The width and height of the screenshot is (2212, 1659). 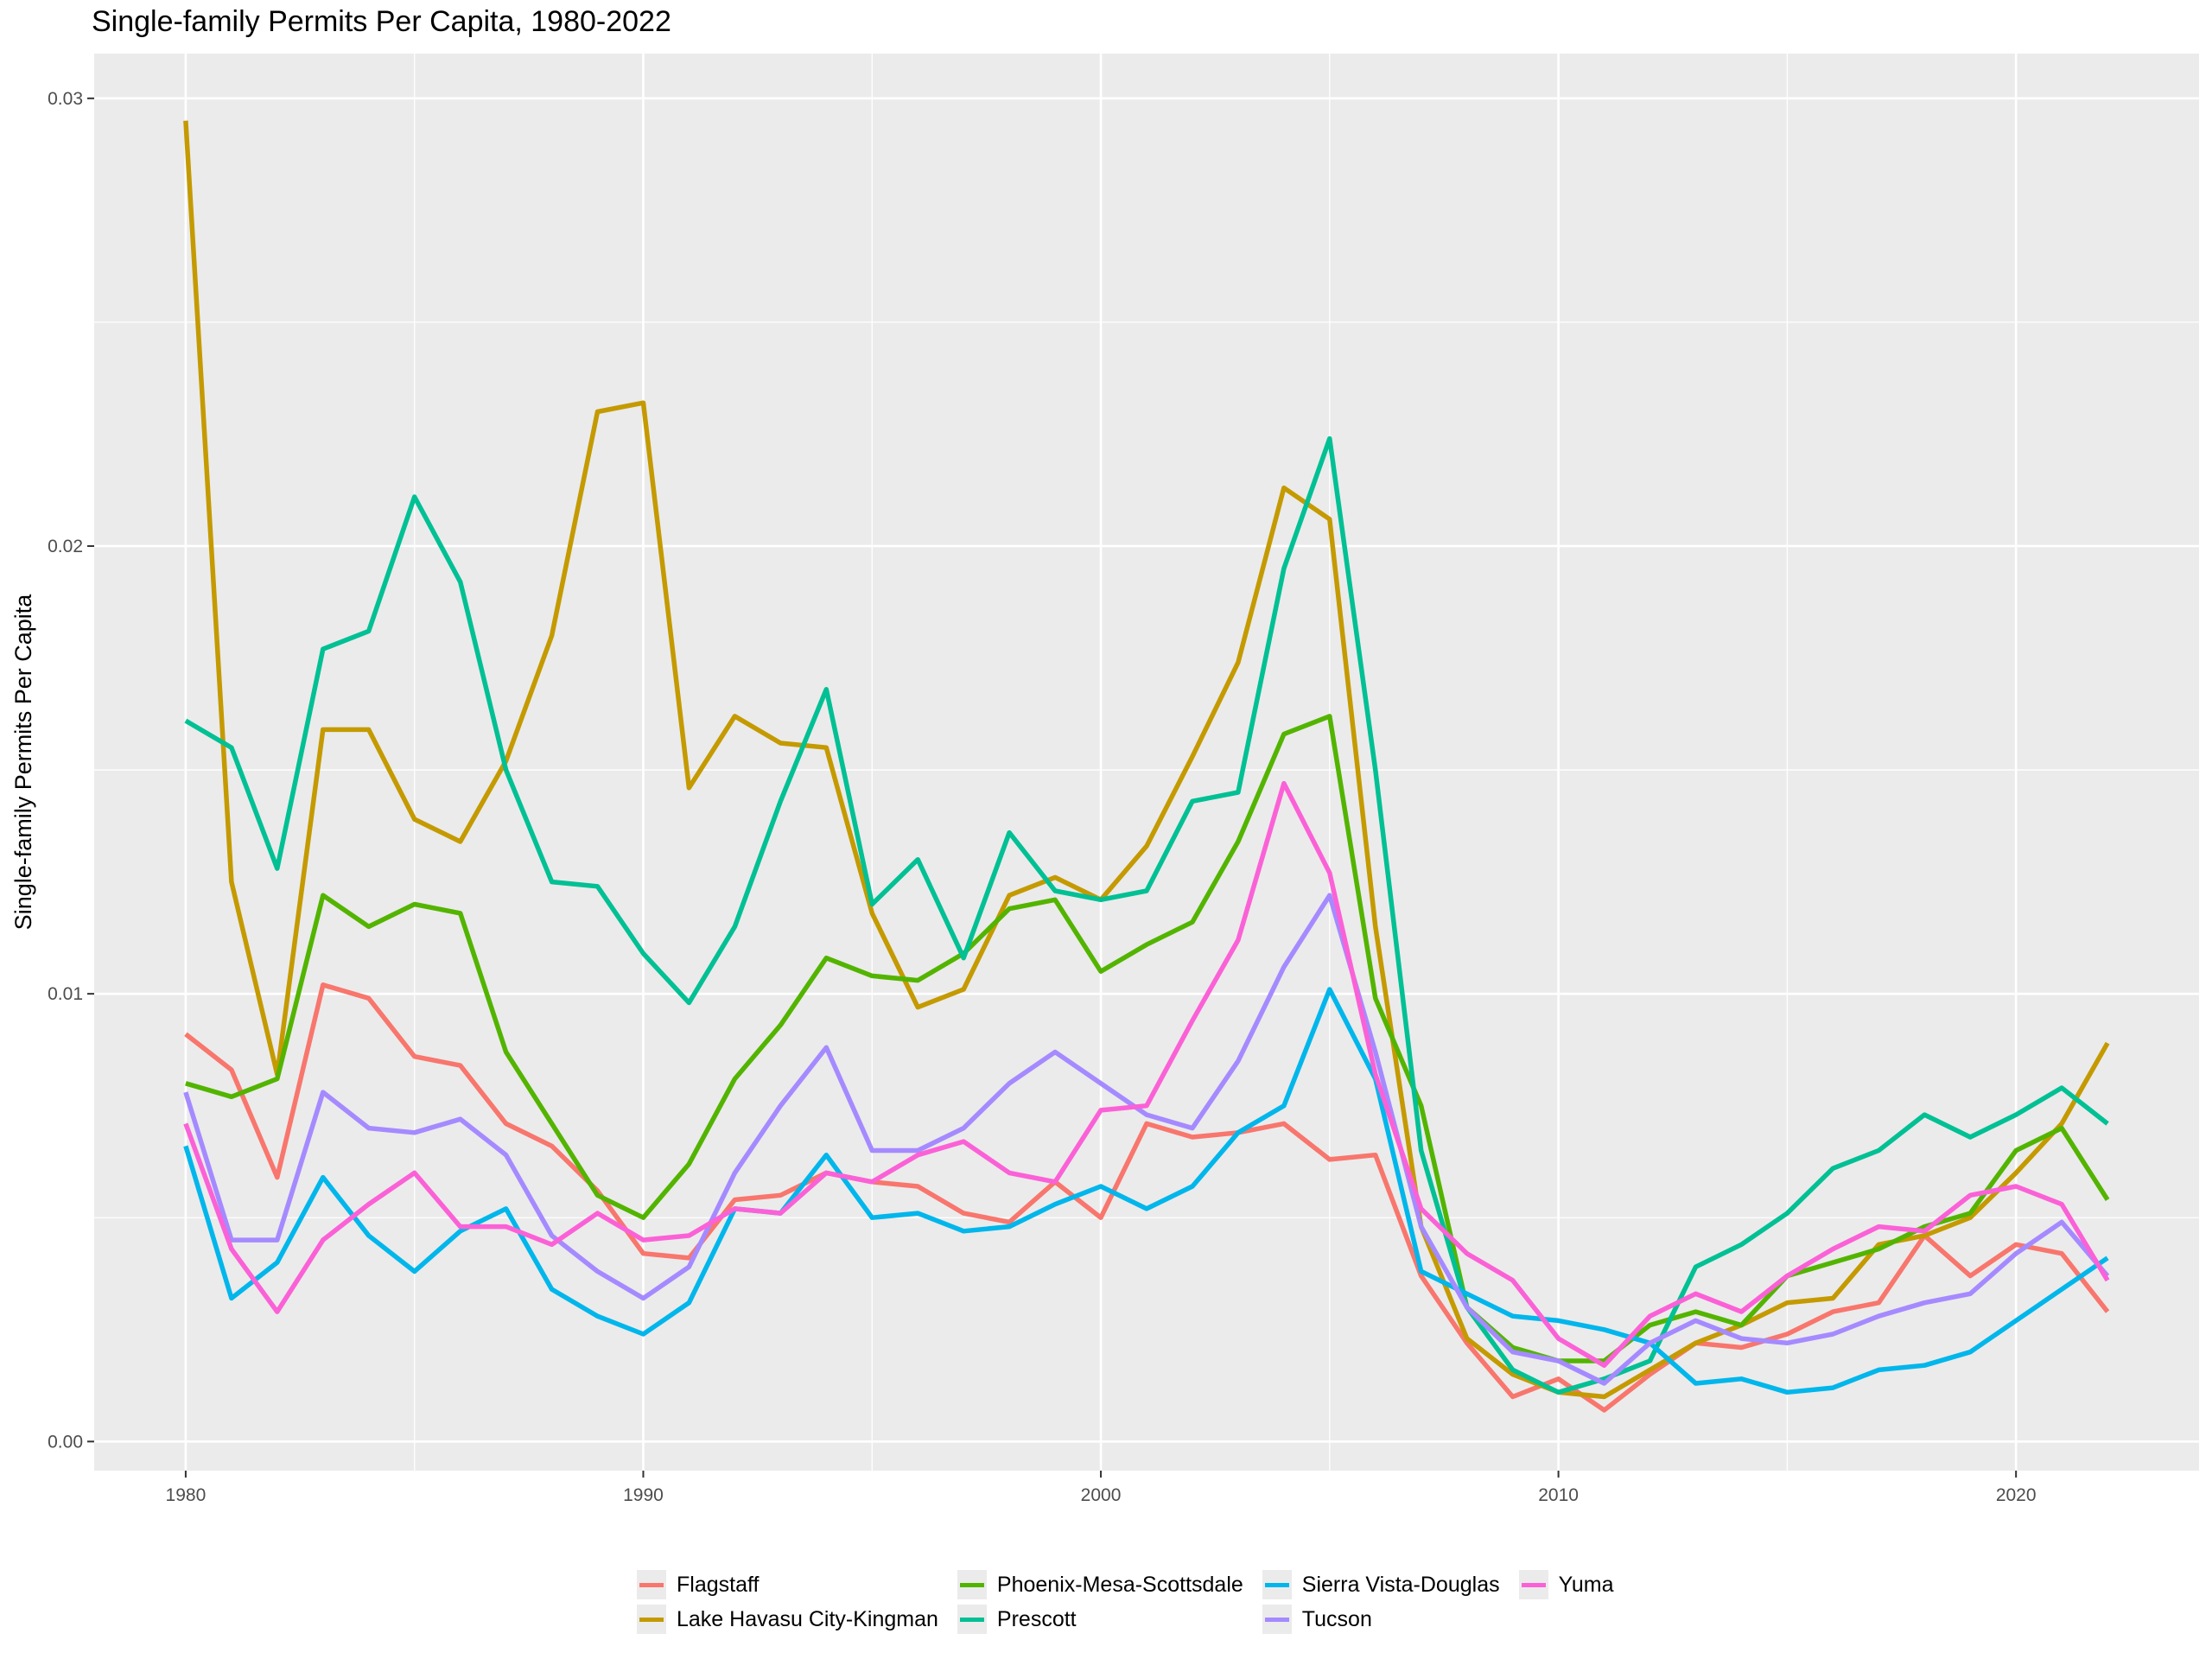 I want to click on legend-item-flagstaff: Flagstaff, so click(x=787, y=1584).